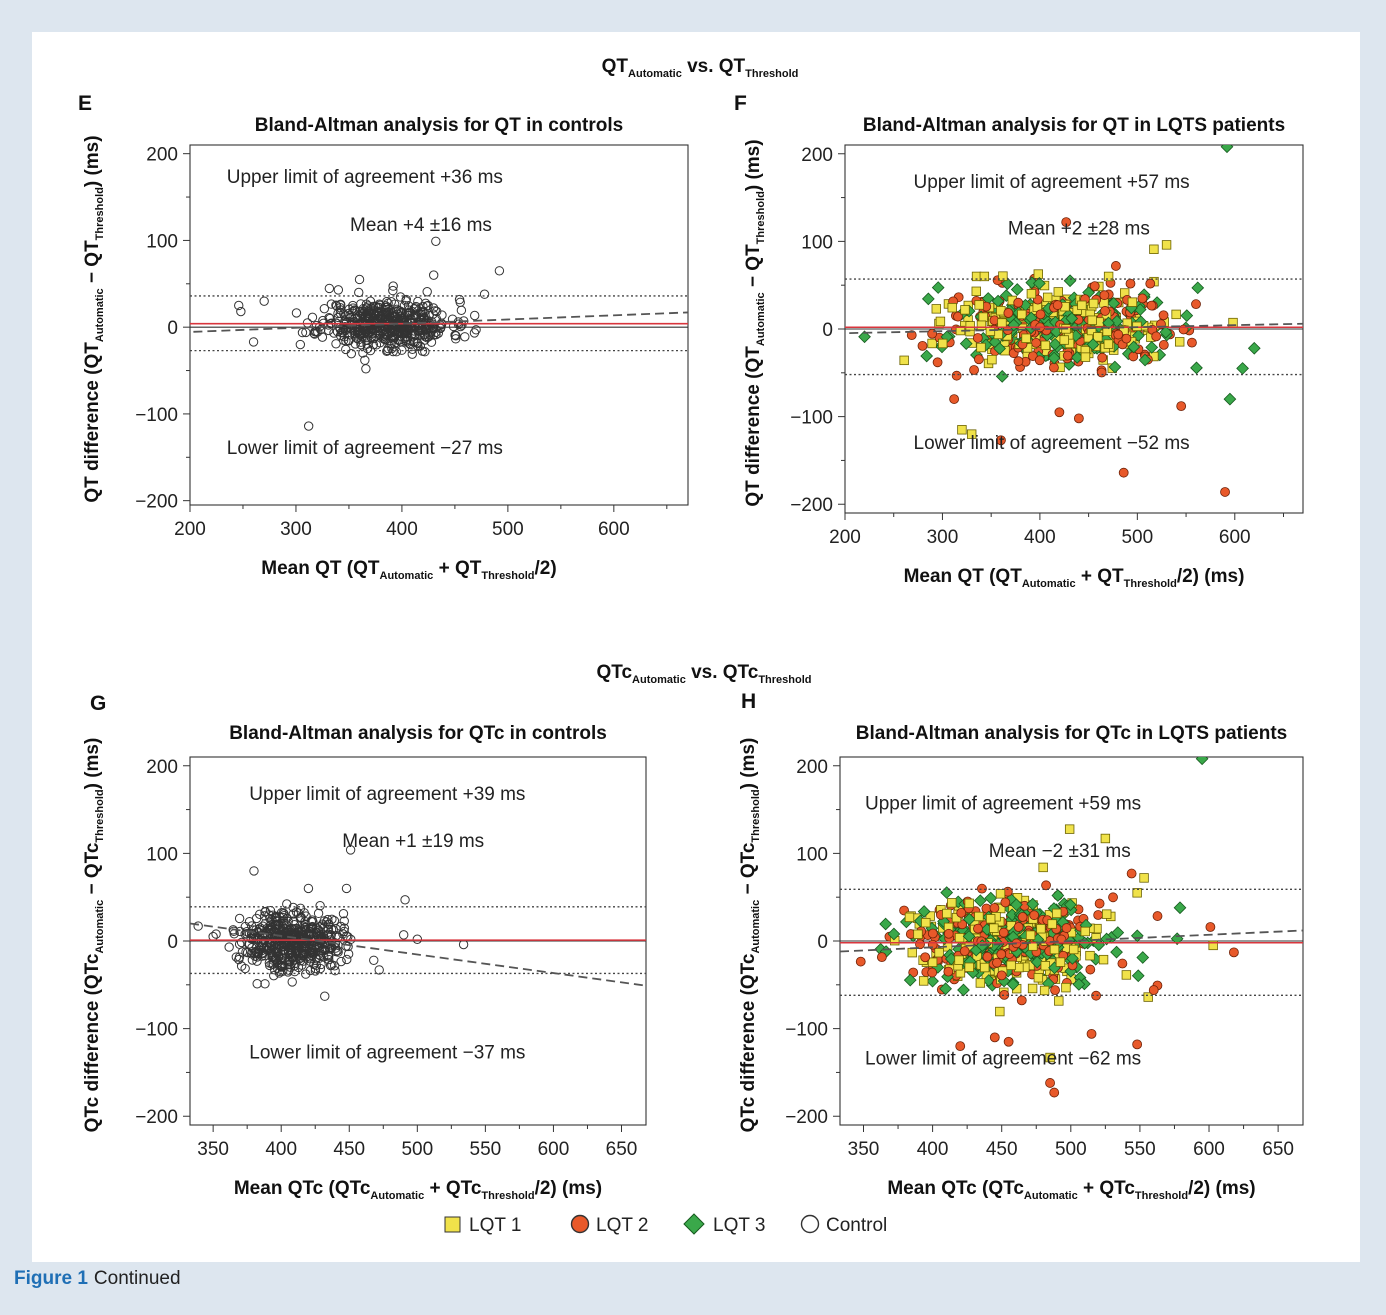 This screenshot has width=1386, height=1315. What do you see at coordinates (408, 570) in the screenshot?
I see `x-axis-label: Mean QT (QTAutomatic + QTThreshold/2)` at bounding box center [408, 570].